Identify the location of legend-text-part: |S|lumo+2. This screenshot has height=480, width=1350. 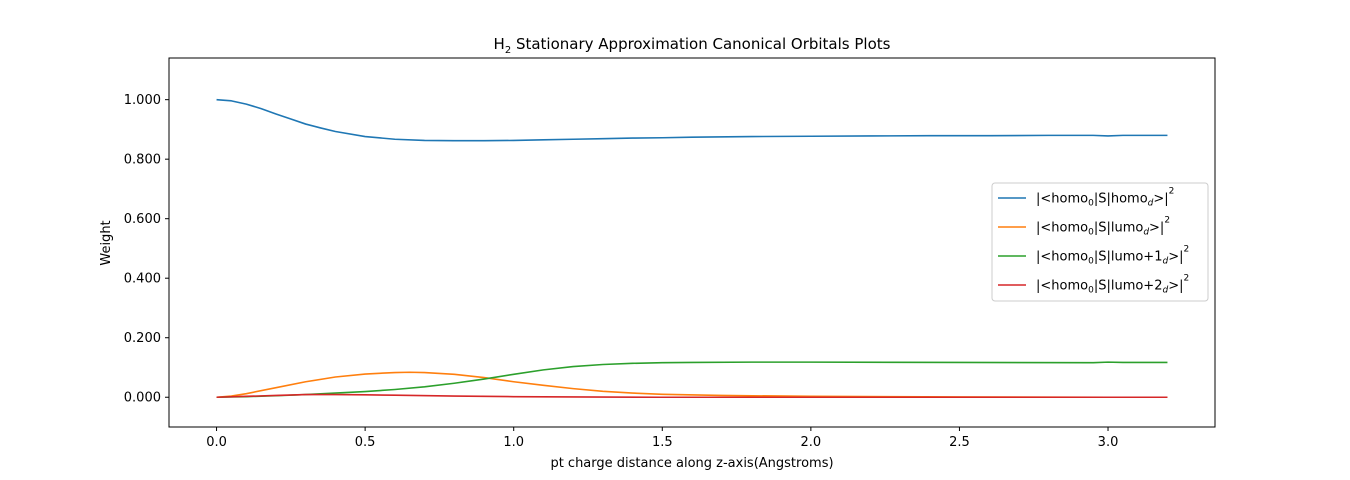
(1128, 286).